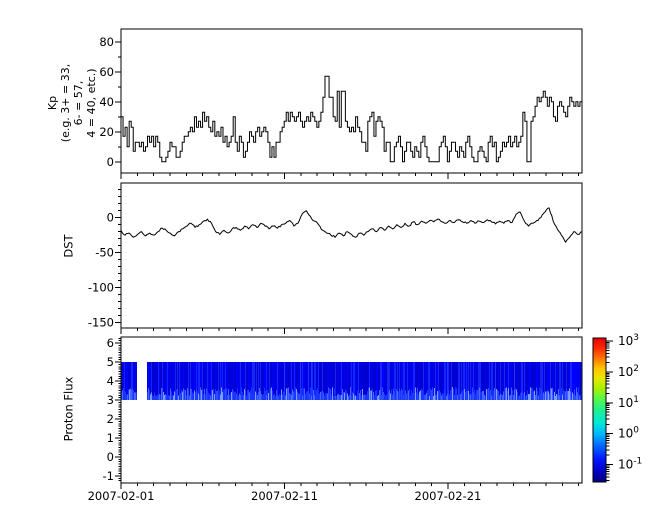 Image resolution: width=665 pixels, height=523 pixels. I want to click on svg-text: 4, so click(110, 381).